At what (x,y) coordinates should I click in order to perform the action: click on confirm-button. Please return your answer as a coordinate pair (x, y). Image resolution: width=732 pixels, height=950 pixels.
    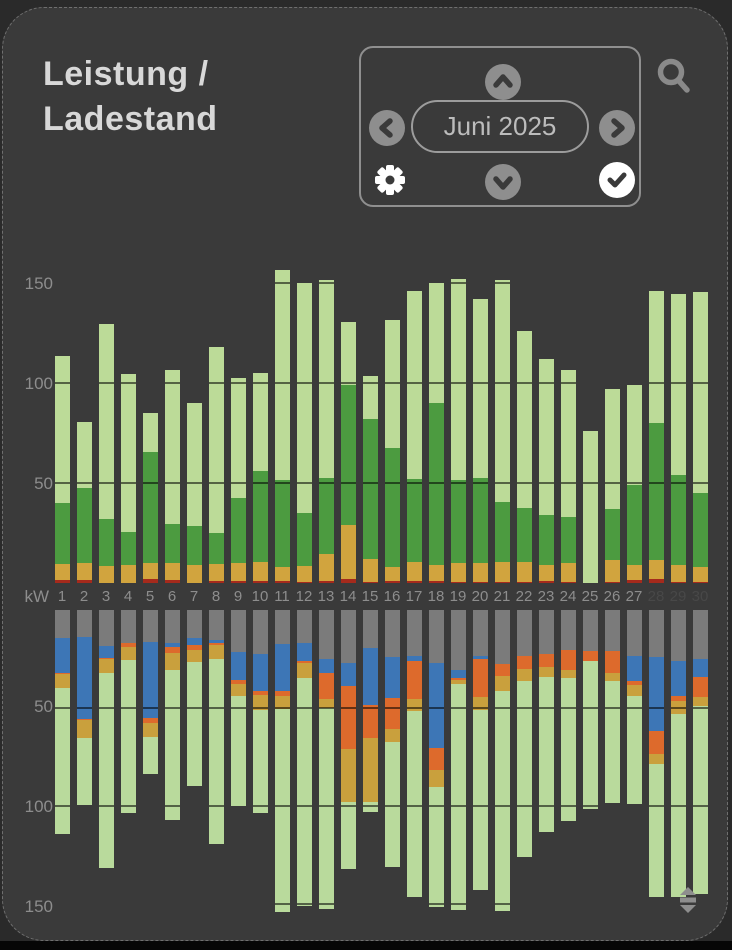
    Looking at the image, I should click on (617, 180).